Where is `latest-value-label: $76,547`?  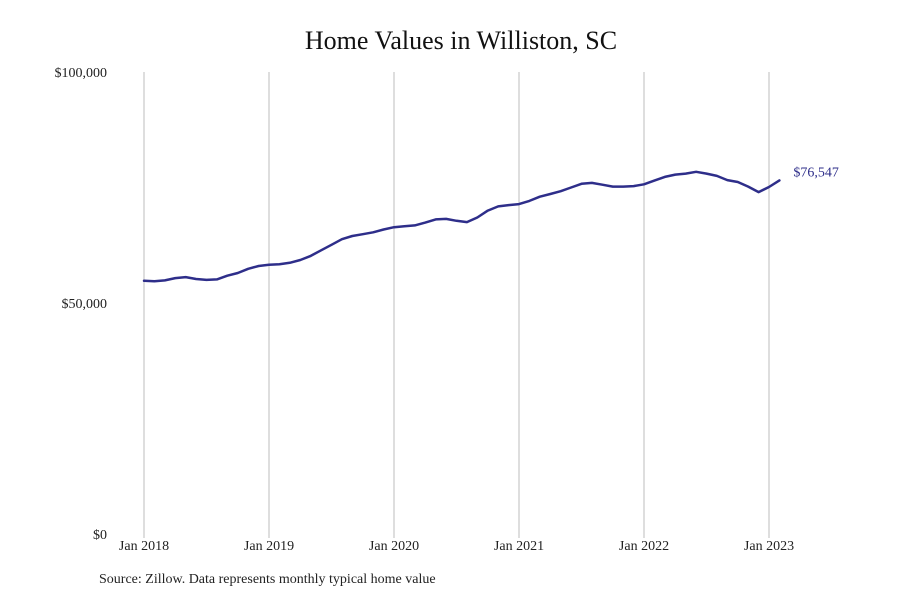
latest-value-label: $76,547 is located at coordinates (816, 172).